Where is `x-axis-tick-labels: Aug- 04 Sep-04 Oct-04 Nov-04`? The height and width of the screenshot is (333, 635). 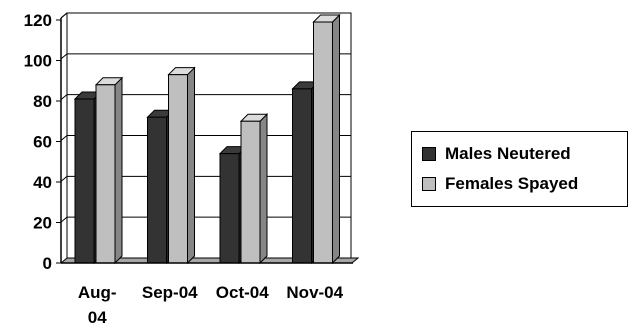 x-axis-tick-labels: Aug- 04 Sep-04 Oct-04 Nov-04 is located at coordinates (211, 305).